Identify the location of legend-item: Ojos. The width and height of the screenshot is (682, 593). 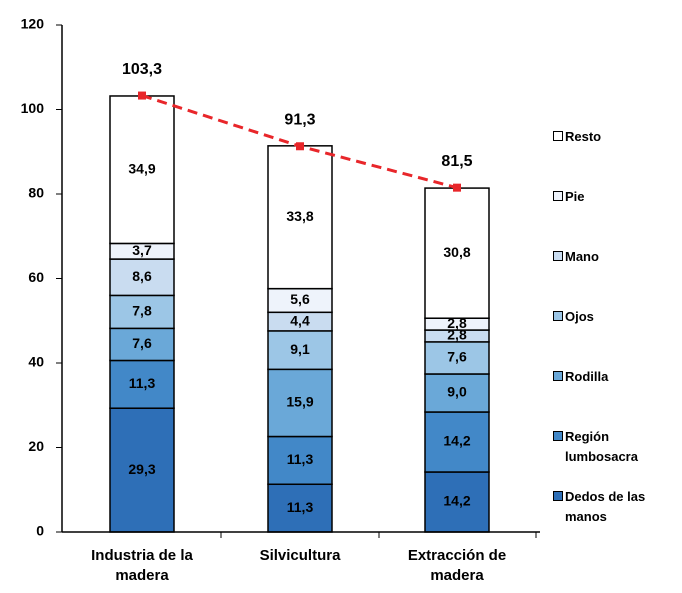
(615, 317).